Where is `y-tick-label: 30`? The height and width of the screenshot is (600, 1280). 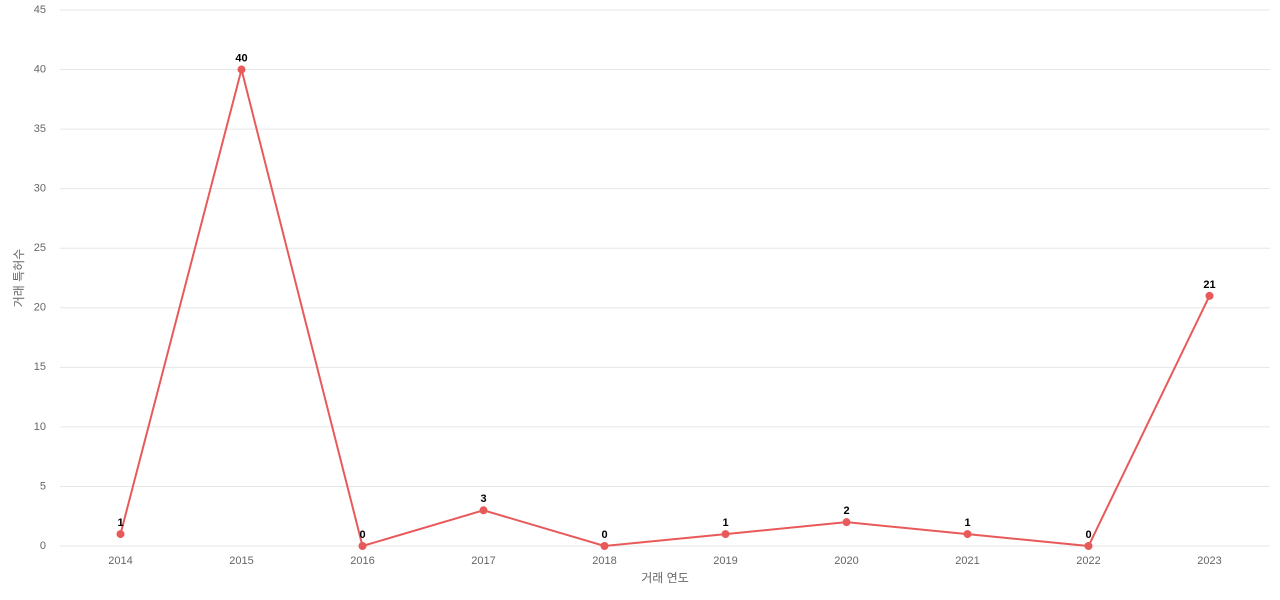 y-tick-label: 30 is located at coordinates (40, 189).